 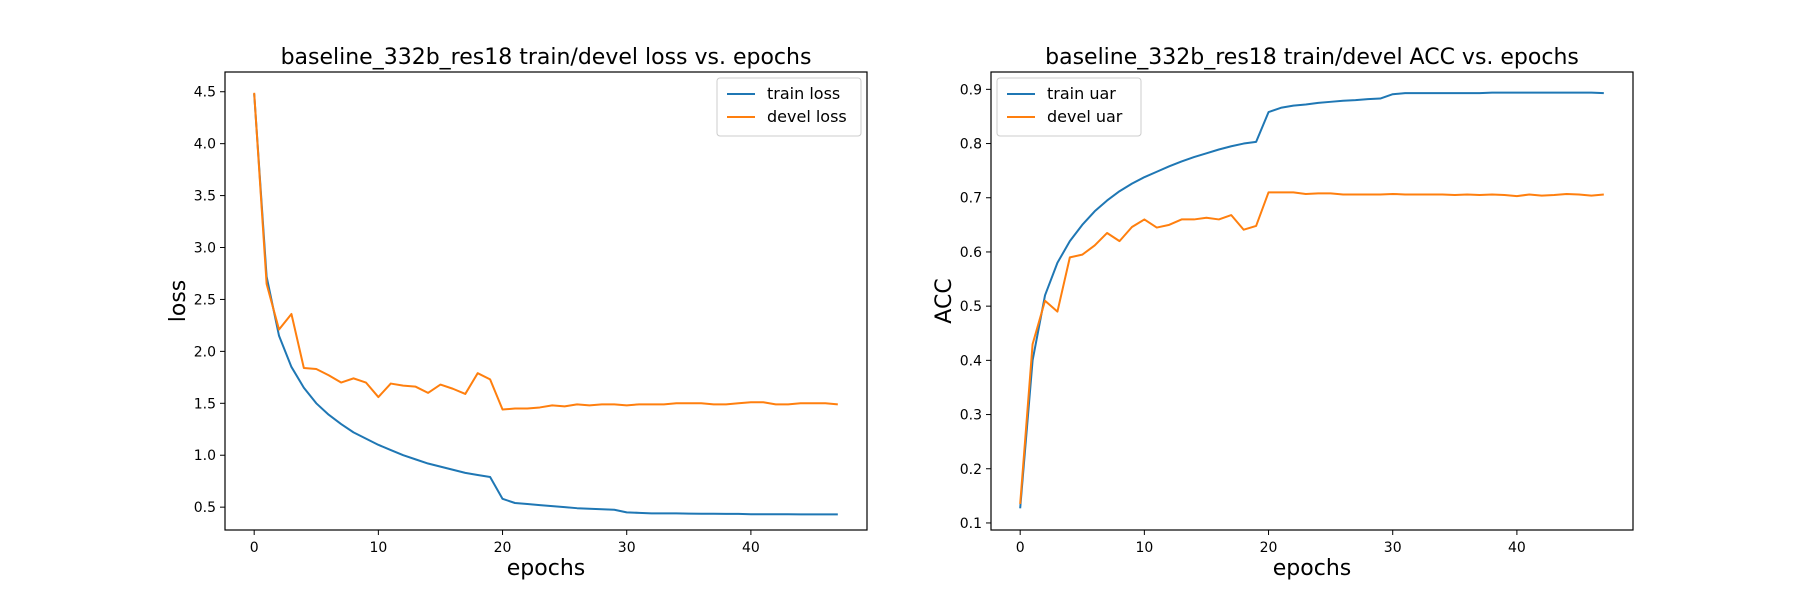 What do you see at coordinates (205, 352) in the screenshot?
I see `loss-y-tick-label: 2.0` at bounding box center [205, 352].